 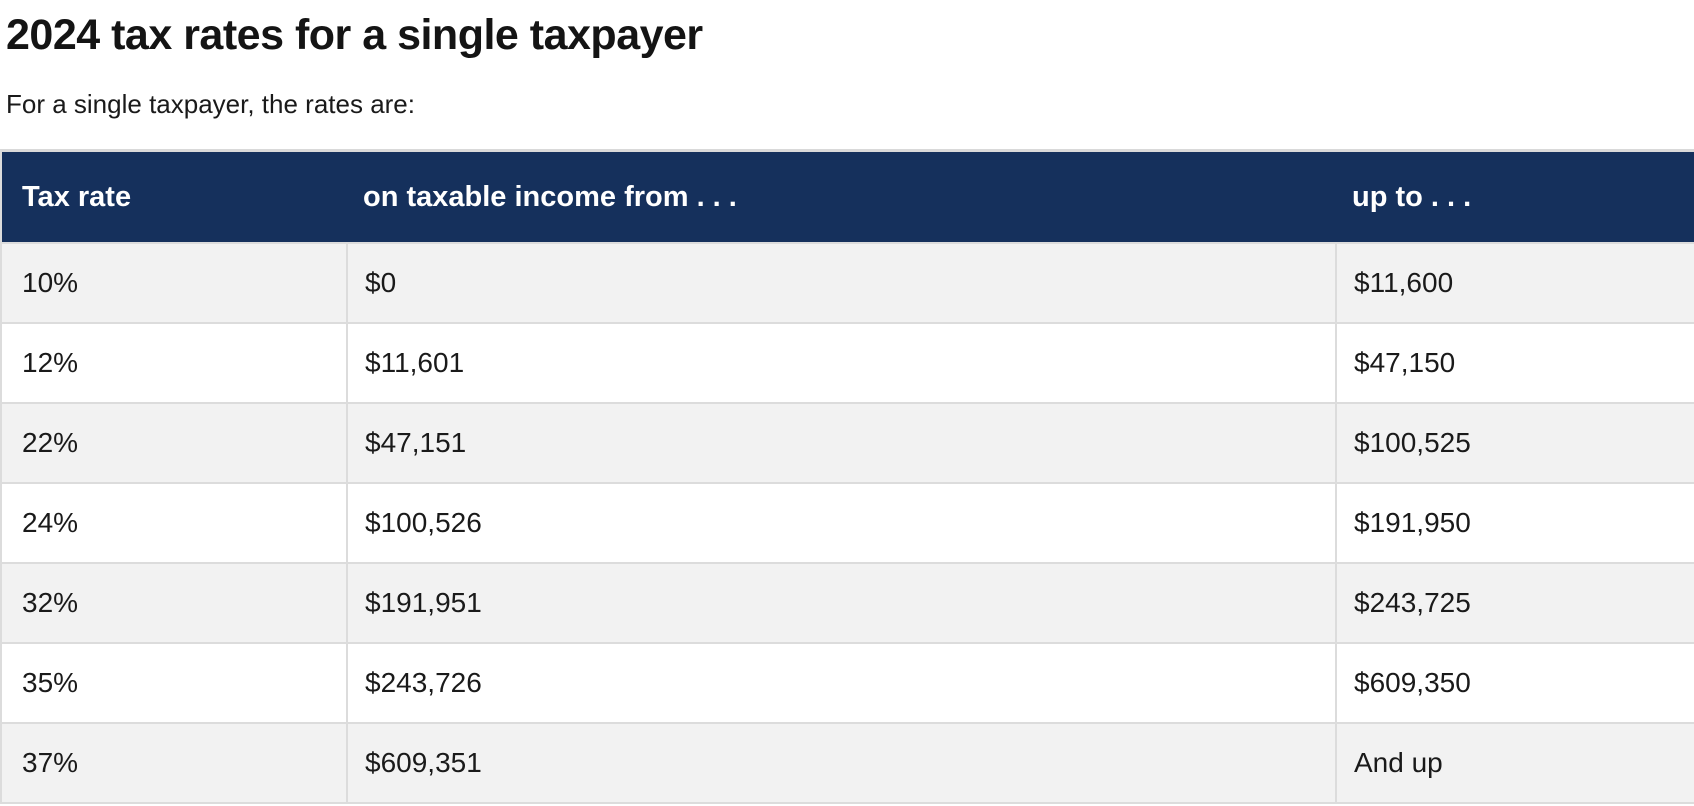 I want to click on income-from-cell: $0, so click(x=840, y=282).